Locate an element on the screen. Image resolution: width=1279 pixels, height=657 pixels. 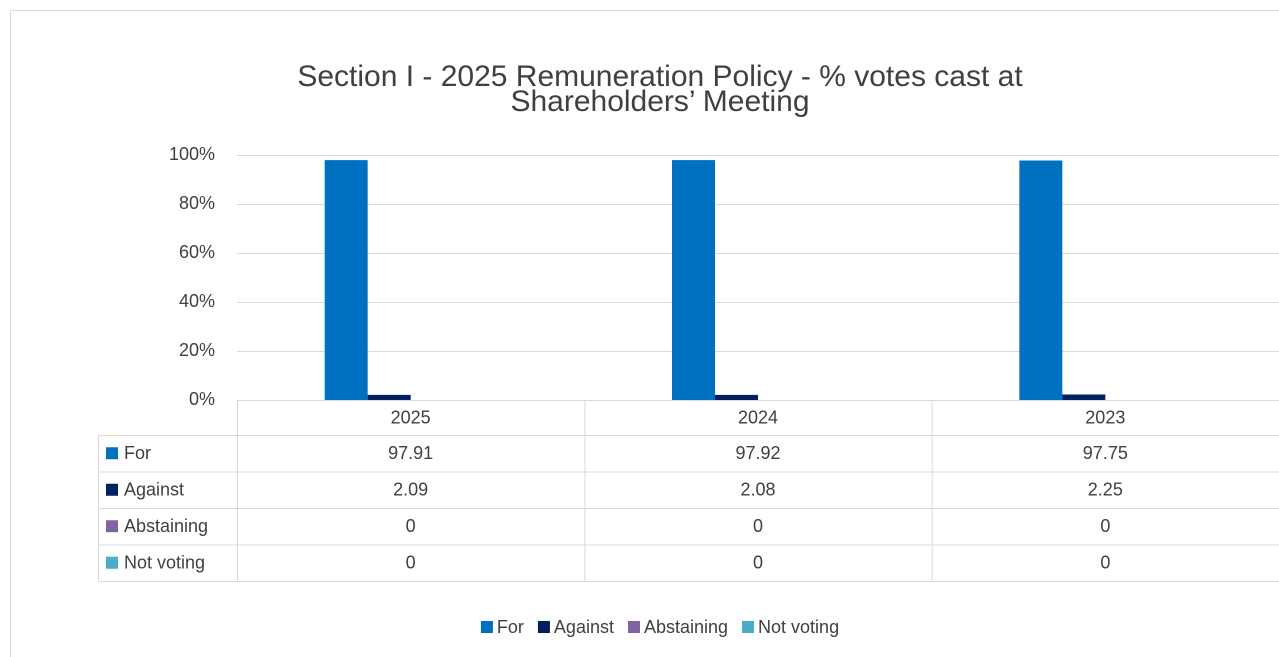
y-tick-label: 80% is located at coordinates (197, 203).